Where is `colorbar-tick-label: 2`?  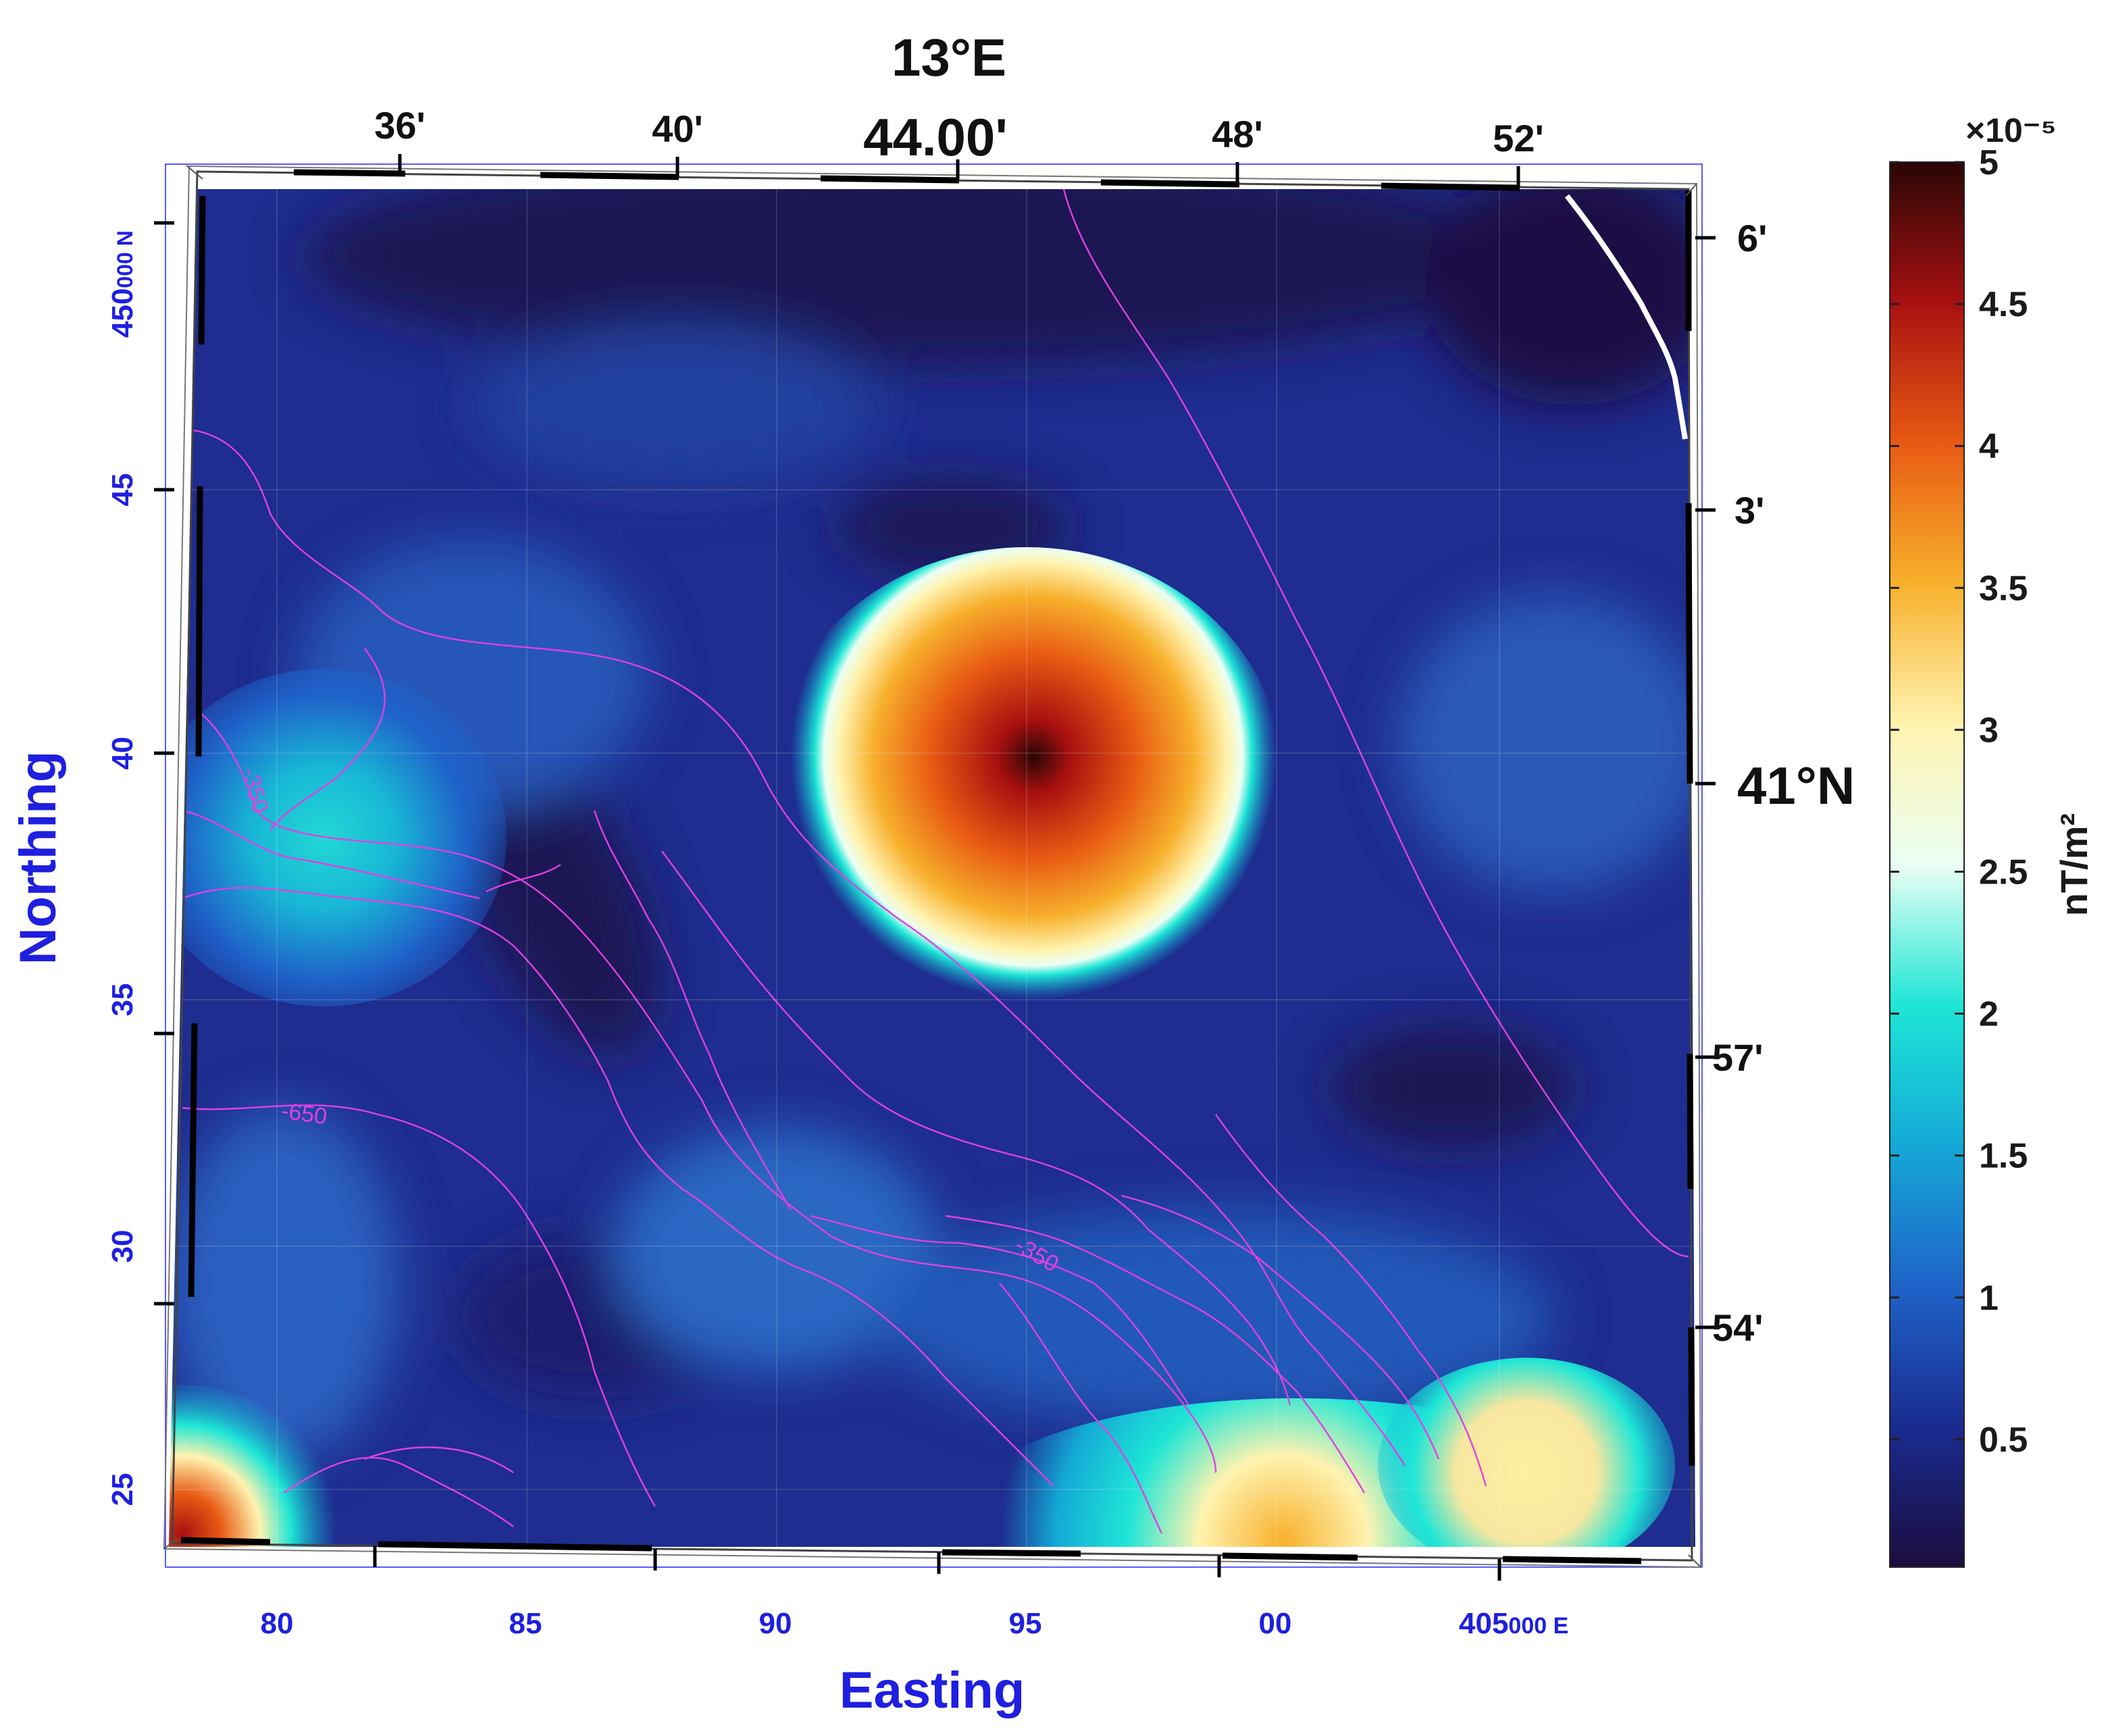
colorbar-tick-label: 2 is located at coordinates (1989, 1014).